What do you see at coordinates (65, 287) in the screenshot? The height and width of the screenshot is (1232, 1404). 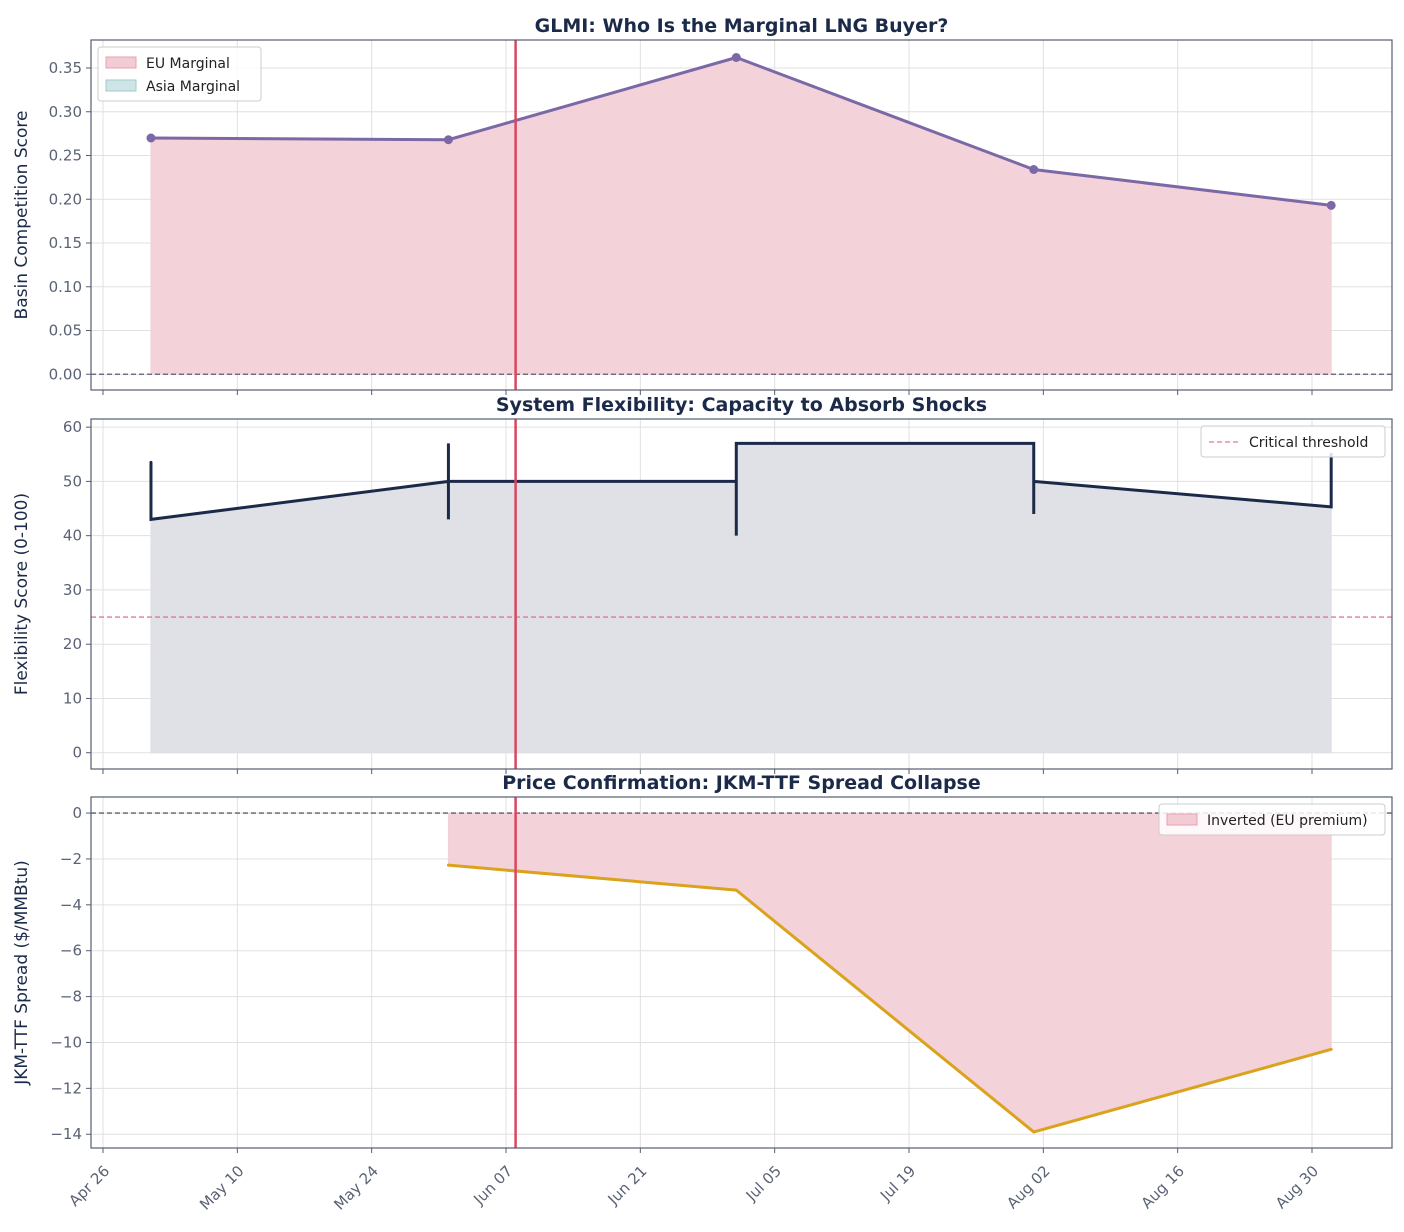 I see `ytick-label: 0.10` at bounding box center [65, 287].